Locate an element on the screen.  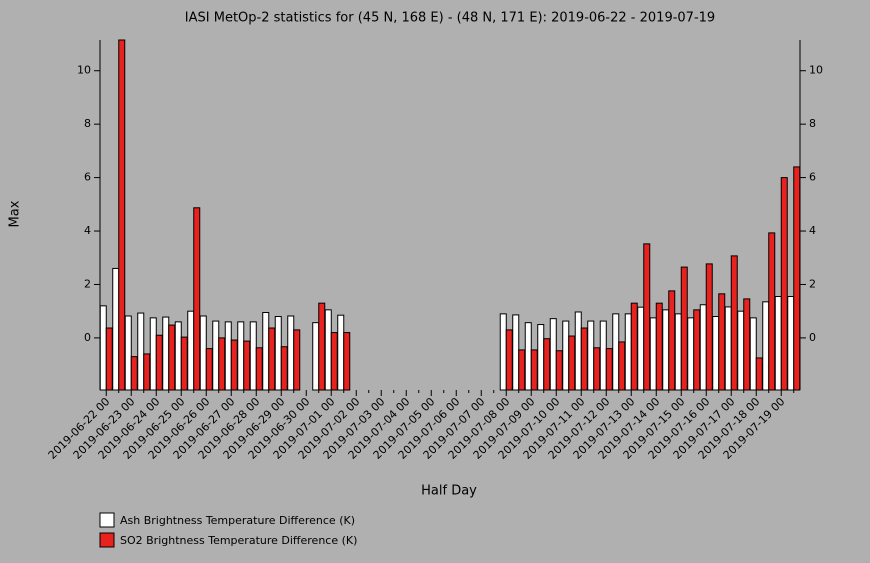
y-tick-label: 8 is located at coordinates (87, 123).